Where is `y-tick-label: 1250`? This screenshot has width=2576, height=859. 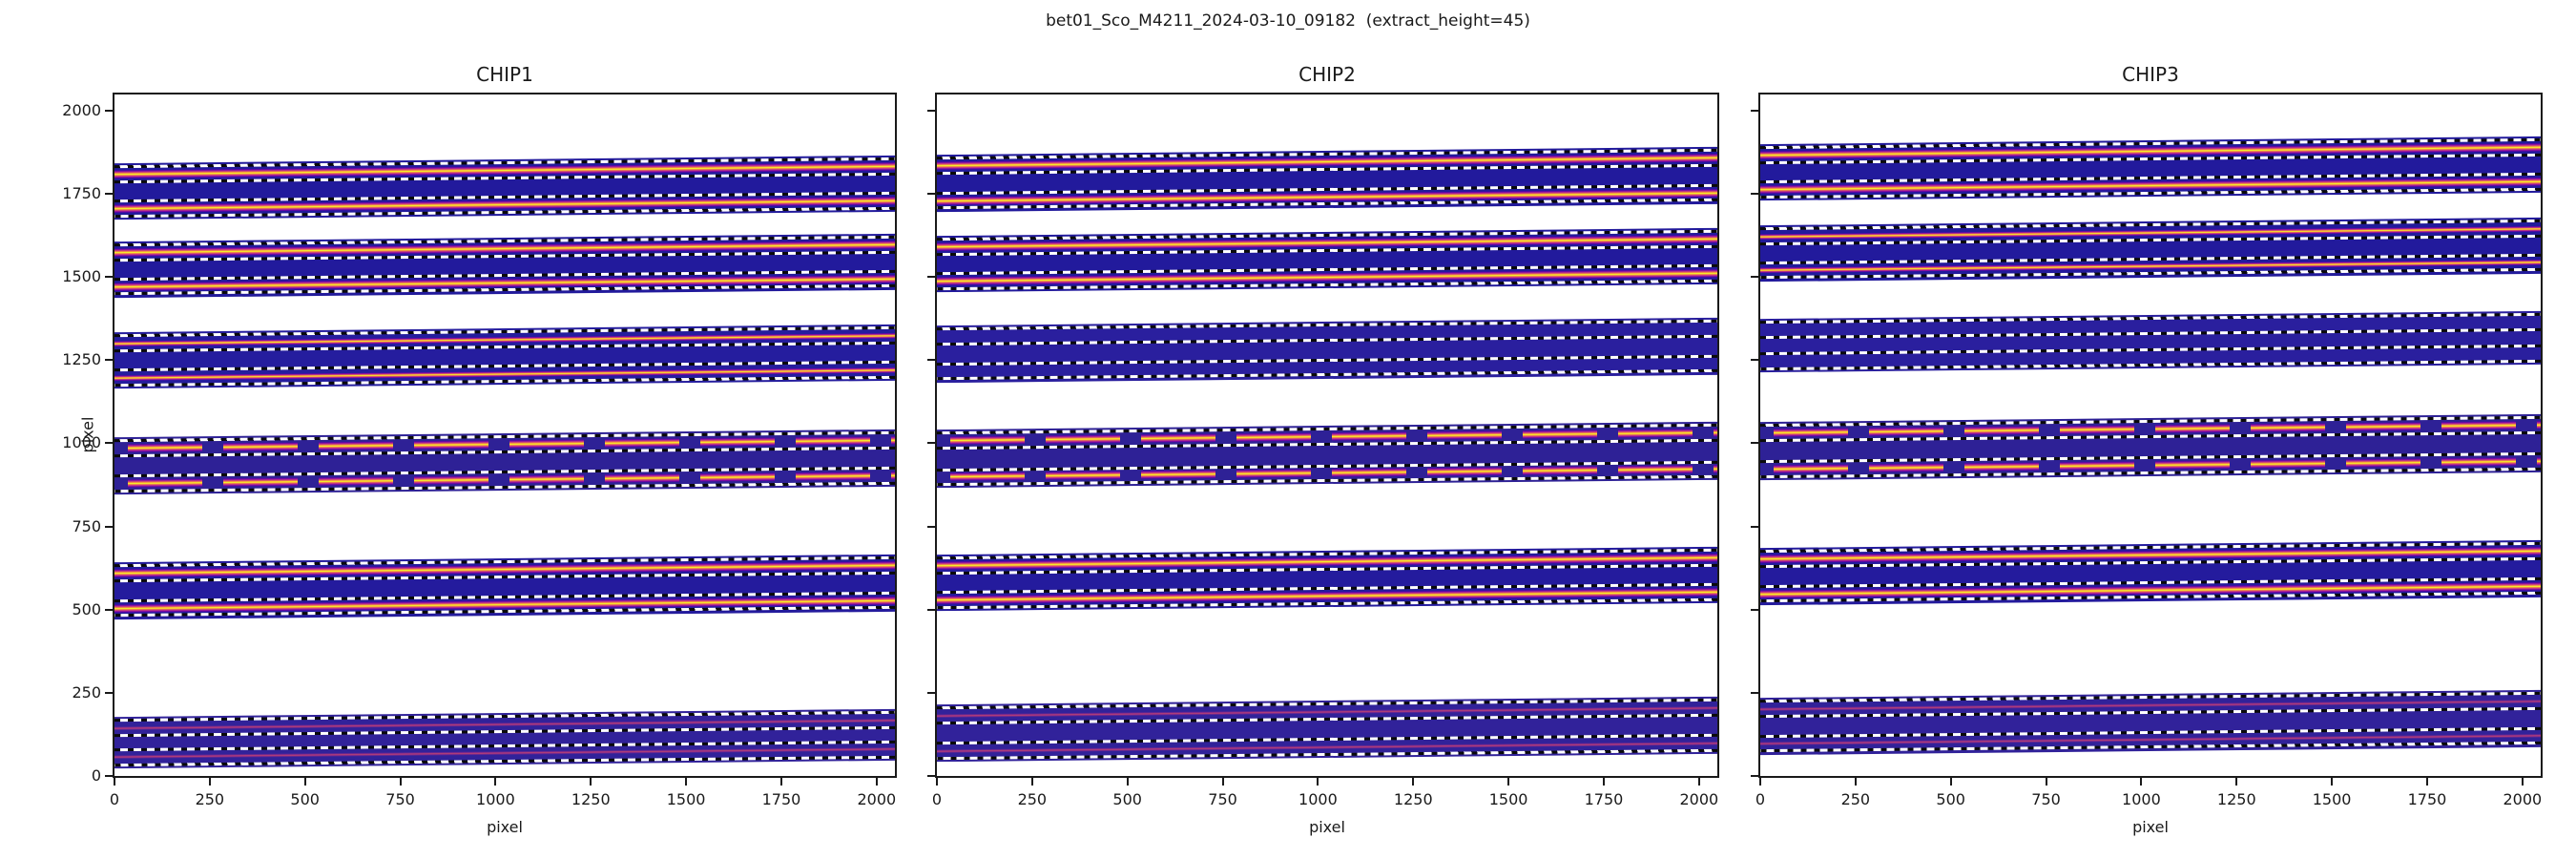
y-tick-label: 1250 is located at coordinates (81, 359).